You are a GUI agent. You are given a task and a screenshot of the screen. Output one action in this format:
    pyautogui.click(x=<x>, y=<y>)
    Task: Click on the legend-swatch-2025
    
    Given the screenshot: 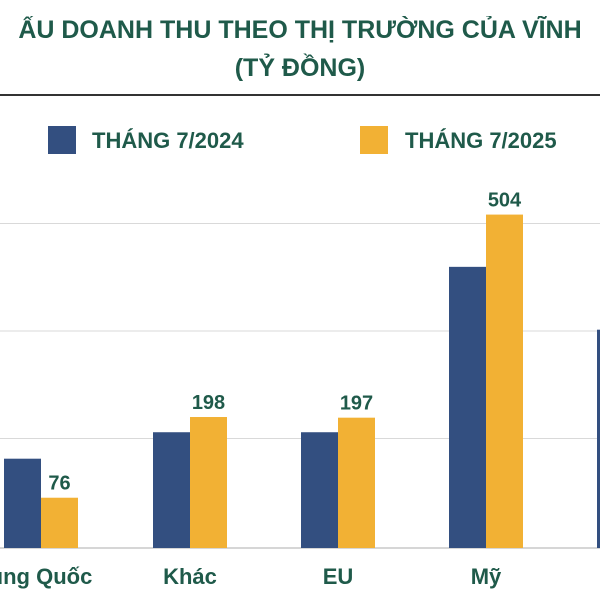 What is the action you would take?
    pyautogui.click(x=374, y=140)
    